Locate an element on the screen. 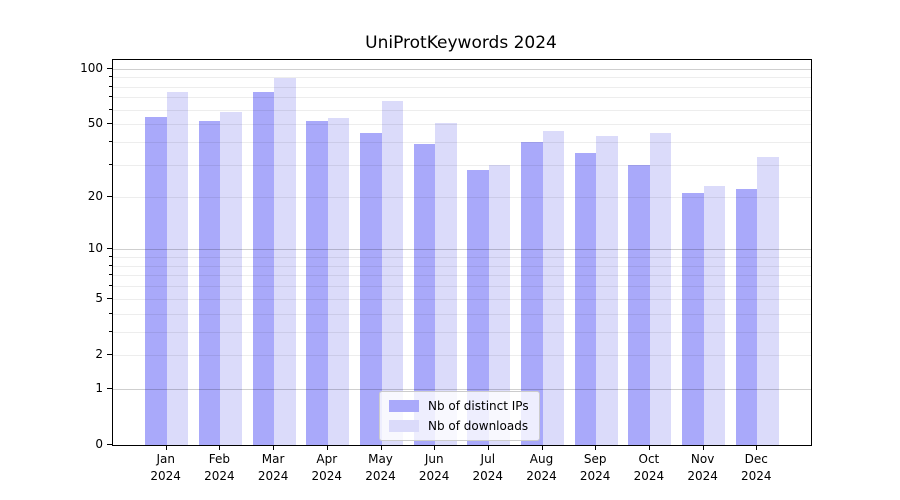 The width and height of the screenshot is (900, 500). x-tick-mark-nov is located at coordinates (703, 447).